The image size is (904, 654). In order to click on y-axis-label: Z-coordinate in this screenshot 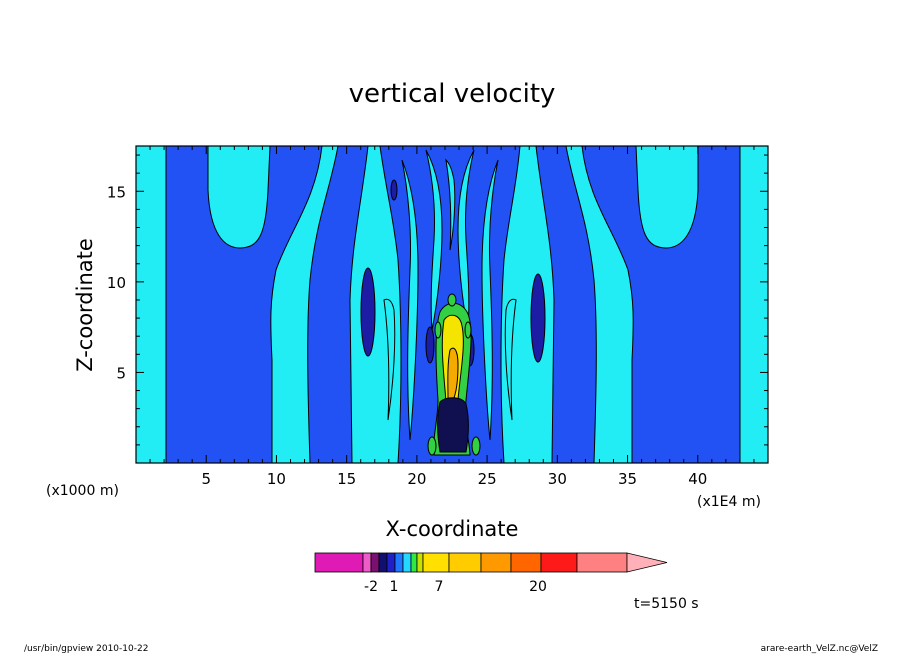, I will do `click(85, 305)`.